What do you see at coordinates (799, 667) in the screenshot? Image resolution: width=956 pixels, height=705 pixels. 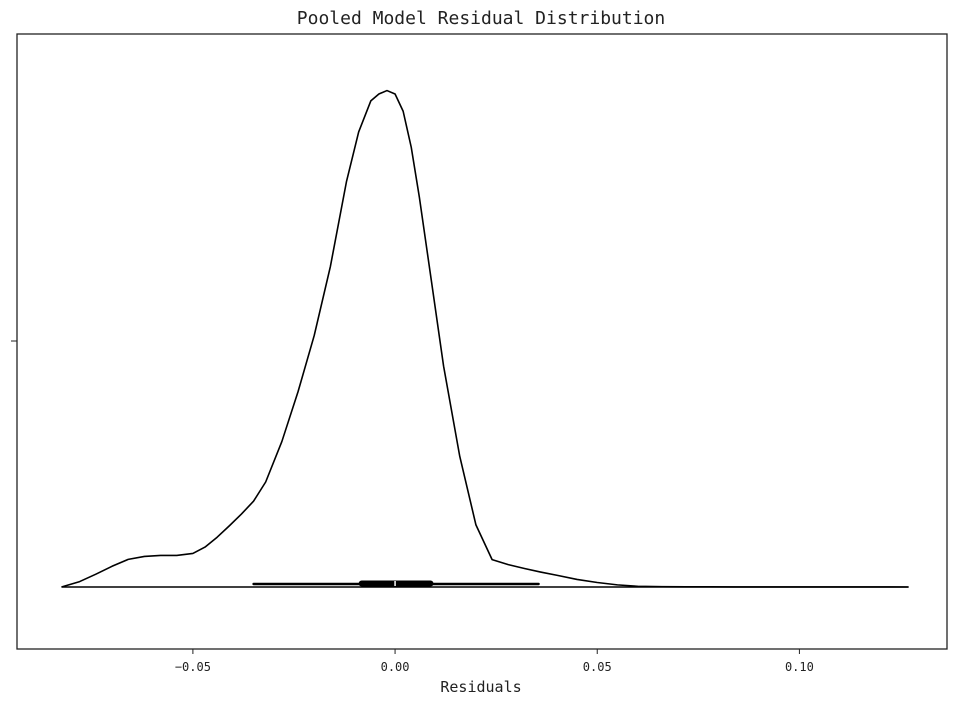 I see `x-tick-label: 0.10` at bounding box center [799, 667].